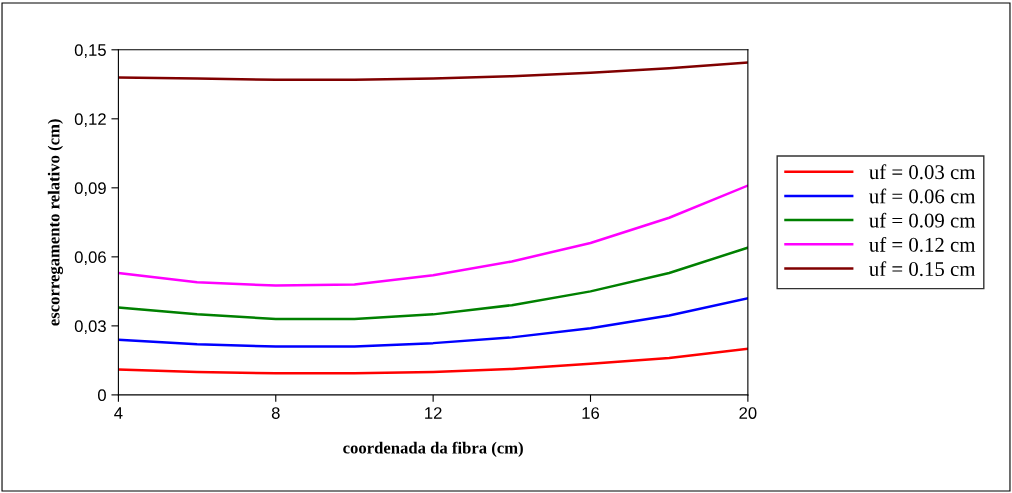 The image size is (1012, 493). What do you see at coordinates (90, 327) in the screenshot?
I see `y-tick-label: 0,03` at bounding box center [90, 327].